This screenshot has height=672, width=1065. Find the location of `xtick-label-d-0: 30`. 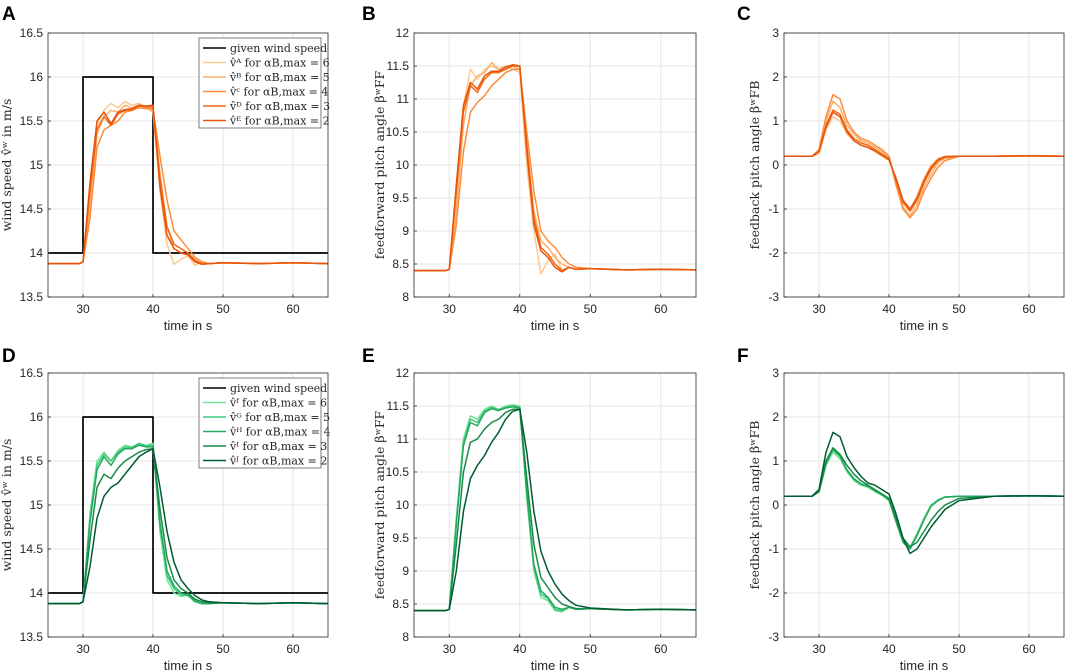

xtick-label-d-0: 30 is located at coordinates (83, 649).